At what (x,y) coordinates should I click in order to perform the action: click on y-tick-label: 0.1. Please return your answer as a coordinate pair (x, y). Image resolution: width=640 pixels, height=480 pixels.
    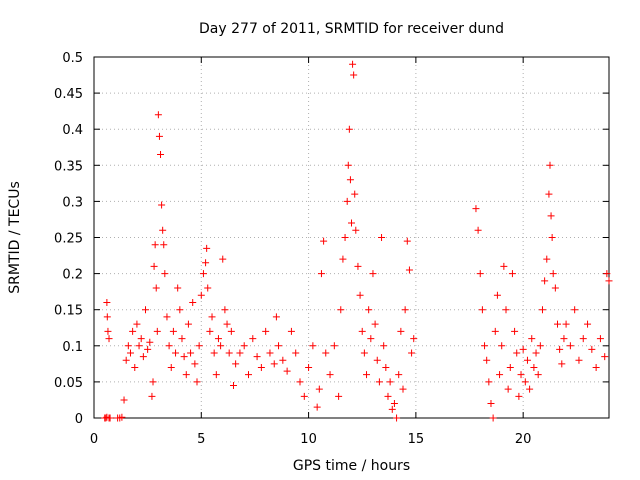
    Looking at the image, I should click on (72, 347).